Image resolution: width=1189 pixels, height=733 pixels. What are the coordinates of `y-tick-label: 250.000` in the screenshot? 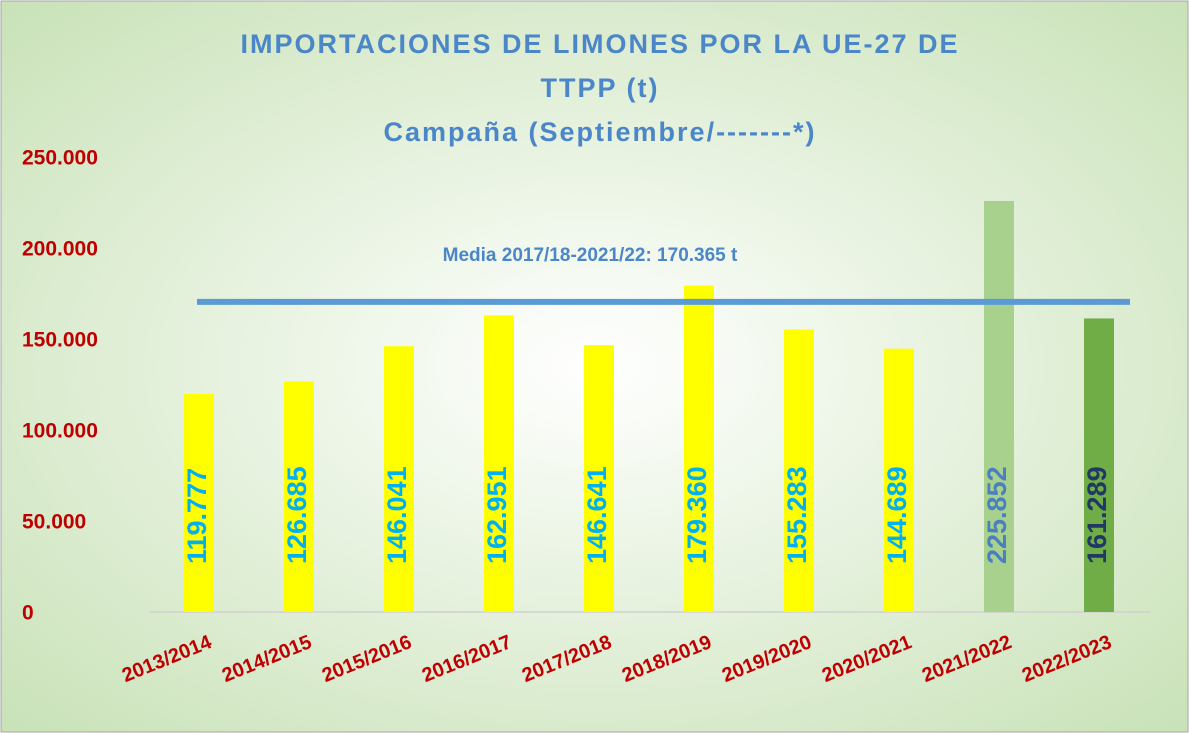 It's located at (60, 158).